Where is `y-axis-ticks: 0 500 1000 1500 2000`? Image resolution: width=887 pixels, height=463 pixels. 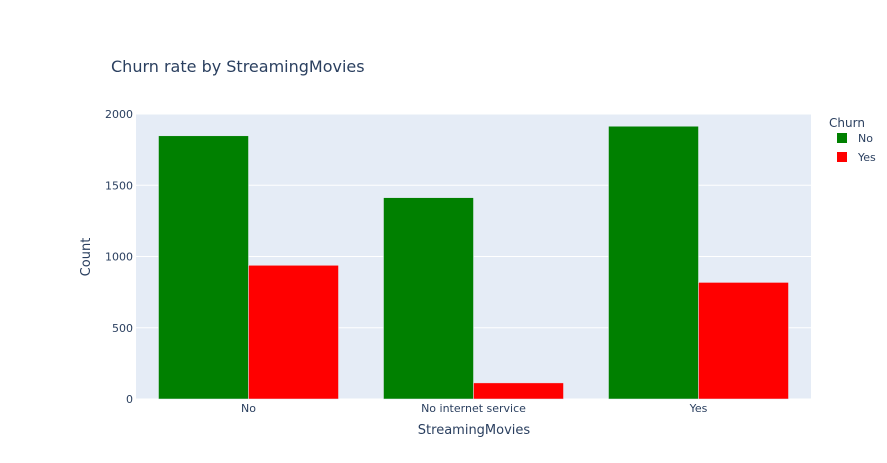 y-axis-ticks: 0 500 1000 1500 2000 is located at coordinates (119, 257).